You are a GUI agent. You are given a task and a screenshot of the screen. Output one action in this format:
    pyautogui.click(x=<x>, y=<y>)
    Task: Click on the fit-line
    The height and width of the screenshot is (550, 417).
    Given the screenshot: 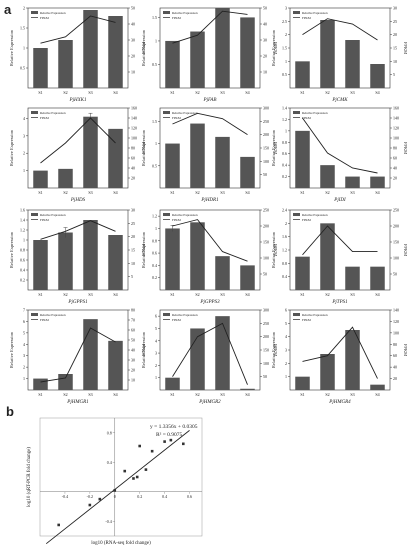 What is the action you would take?
    pyautogui.click(x=117, y=487)
    